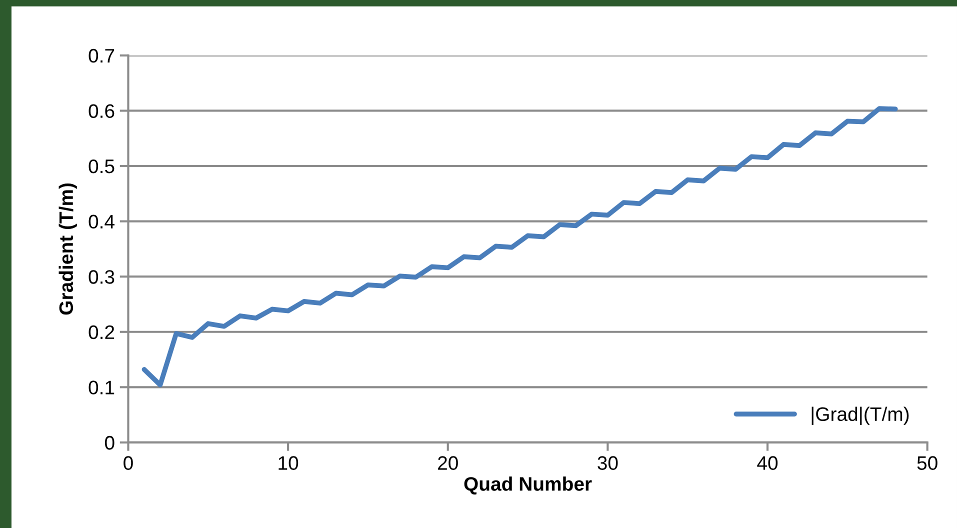  I want to click on x-tick-label: 50, so click(927, 463).